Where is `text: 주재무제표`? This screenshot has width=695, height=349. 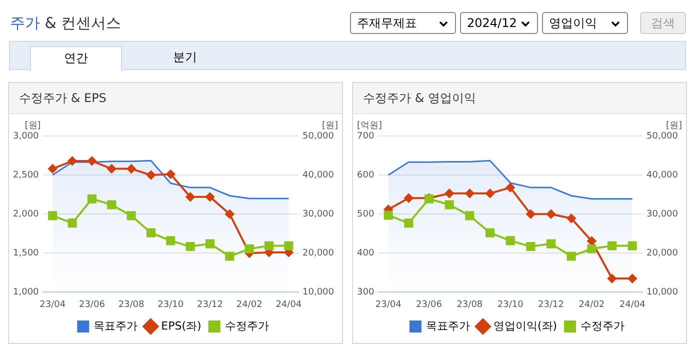 text: 주재무제표 is located at coordinates (403, 23).